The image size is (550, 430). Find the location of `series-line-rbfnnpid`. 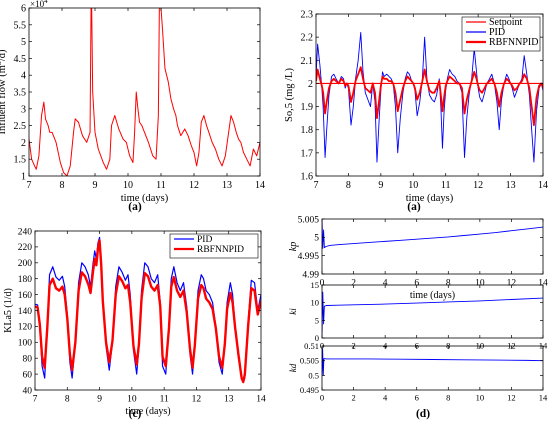

series-line-rbfnnpid is located at coordinates (148, 311).